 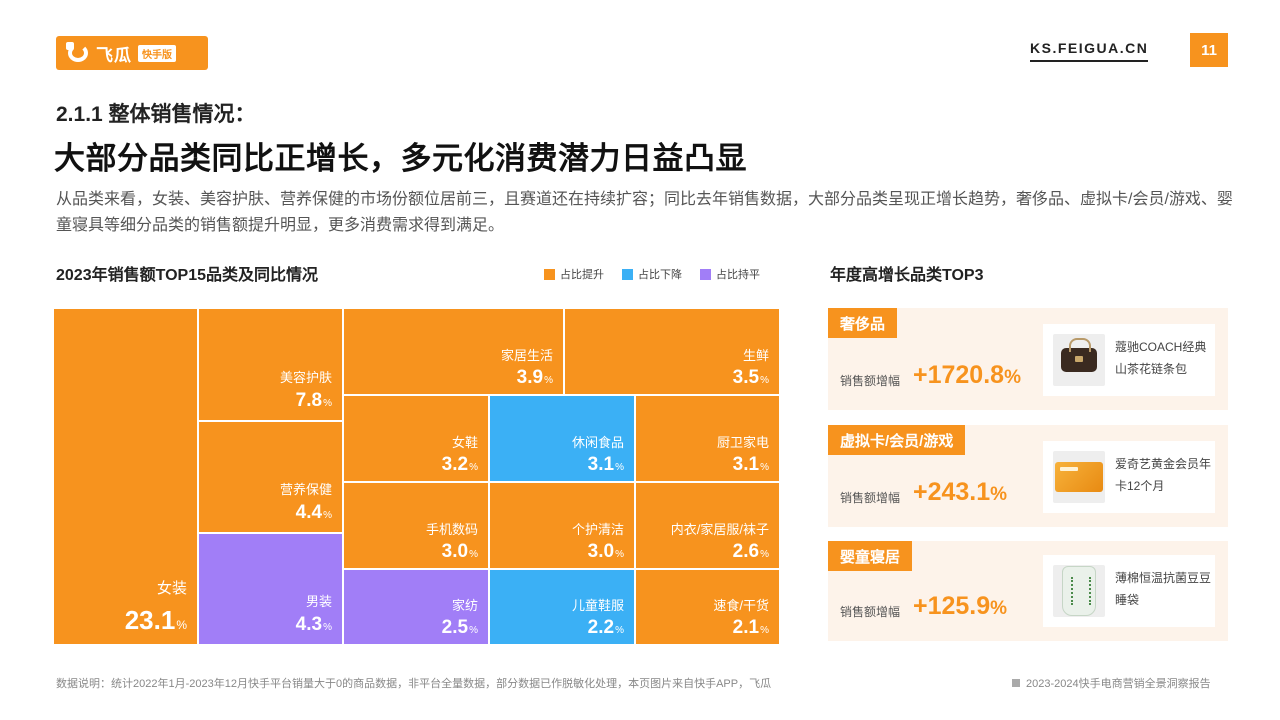 I want to click on treemap-cell: 个护清洁 3.0%, so click(x=562, y=525).